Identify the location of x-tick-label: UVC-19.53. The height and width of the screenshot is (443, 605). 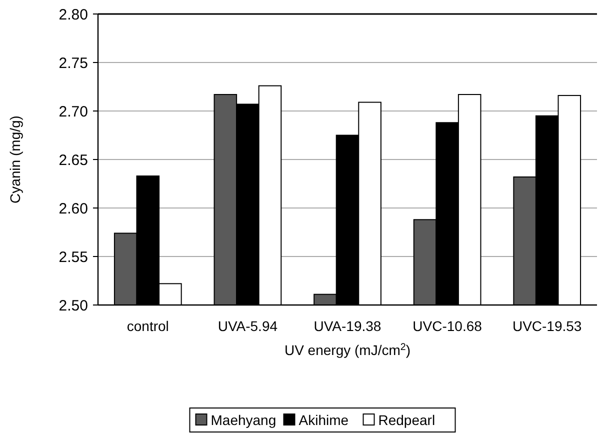
(547, 326).